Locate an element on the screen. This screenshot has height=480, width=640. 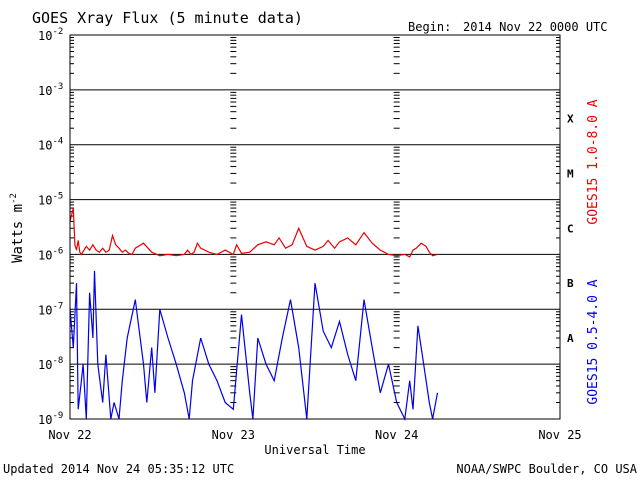
svg-text: 10⁻⁴ is located at coordinates (50, 145).